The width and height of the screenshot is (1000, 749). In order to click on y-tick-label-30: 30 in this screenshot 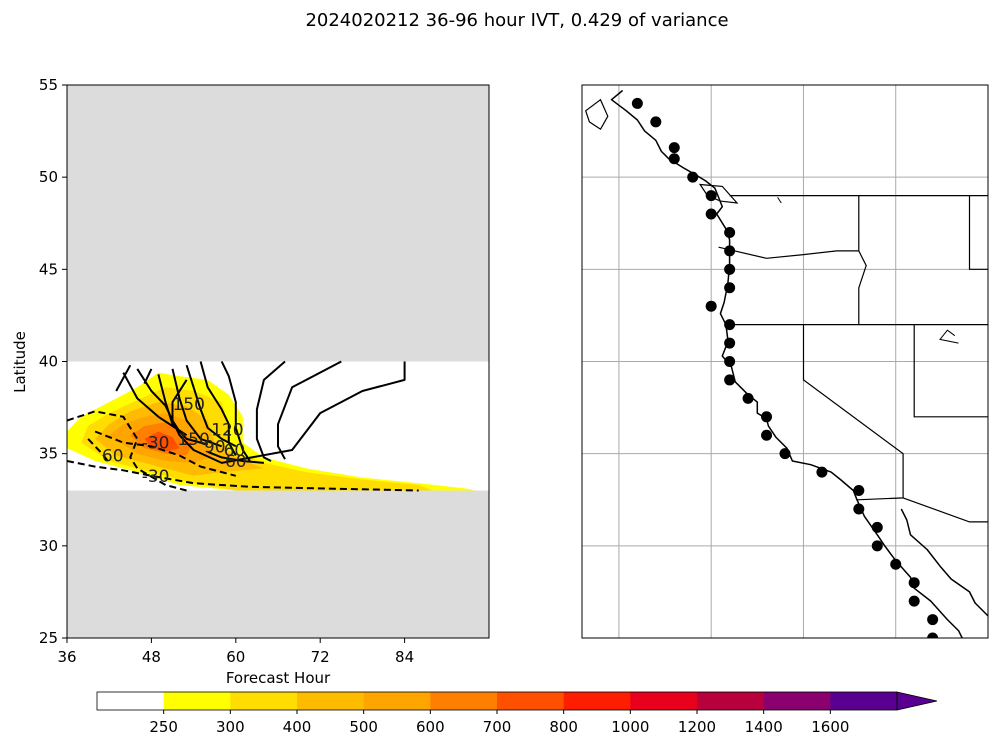, I will do `click(48, 546)`.